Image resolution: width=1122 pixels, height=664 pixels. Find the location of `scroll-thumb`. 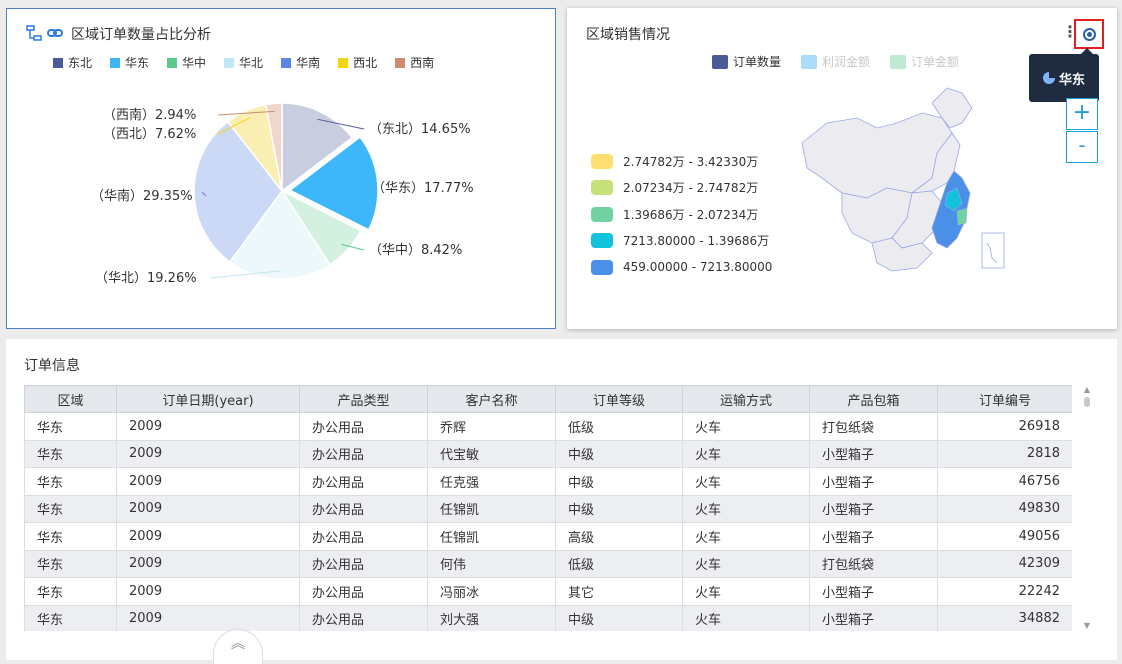

scroll-thumb is located at coordinates (1087, 402).